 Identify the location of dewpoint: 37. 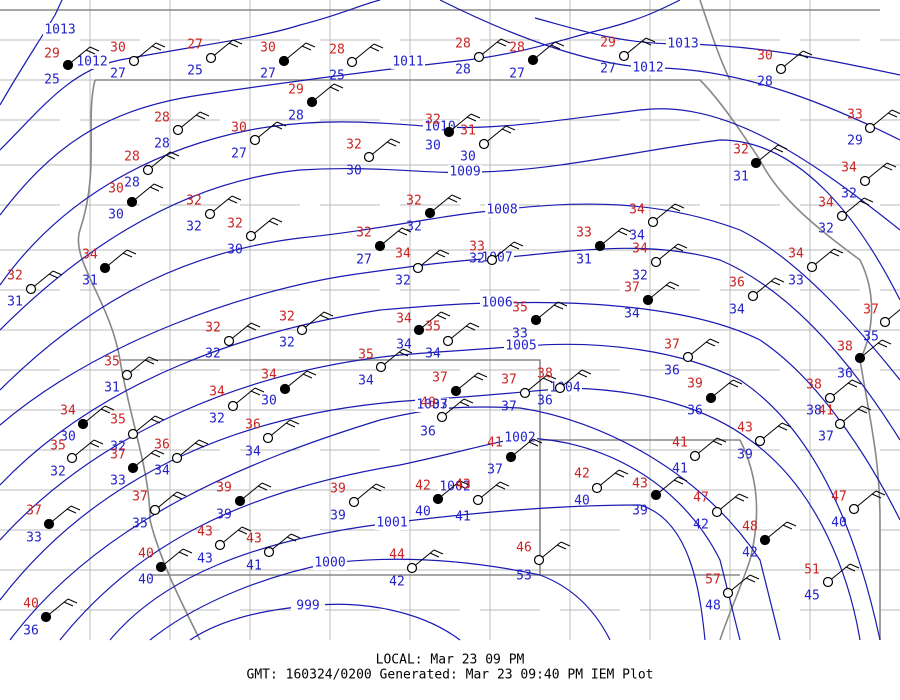
(826, 437).